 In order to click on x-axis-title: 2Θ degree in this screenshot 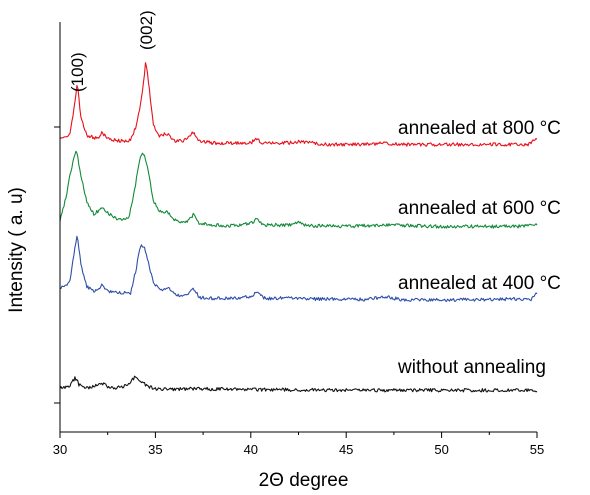, I will do `click(304, 480)`.